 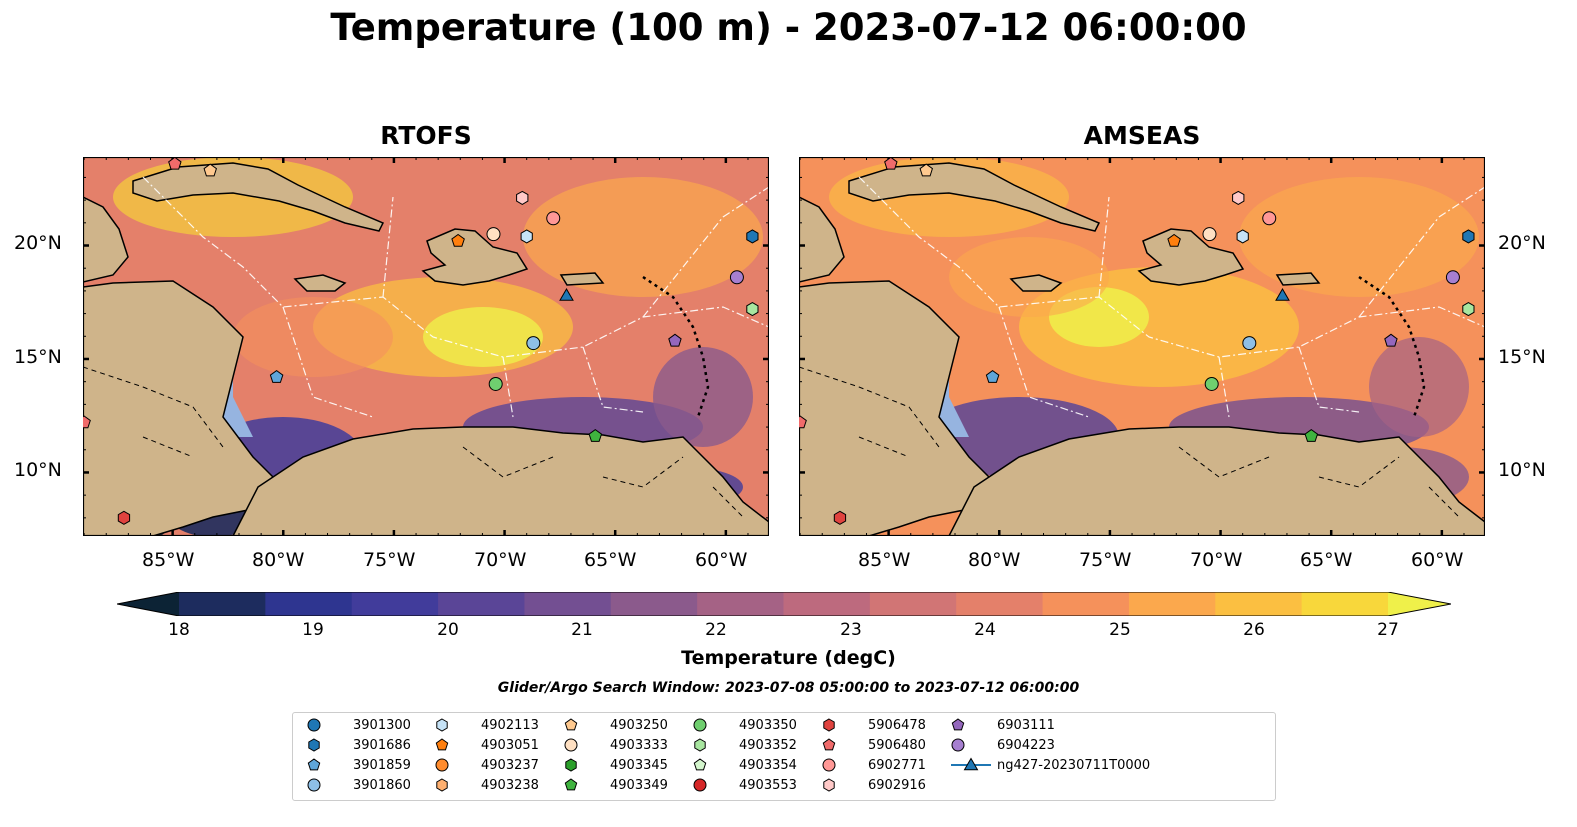 What do you see at coordinates (788, 658) in the screenshot?
I see `colorbar-title: Temperature (degC)` at bounding box center [788, 658].